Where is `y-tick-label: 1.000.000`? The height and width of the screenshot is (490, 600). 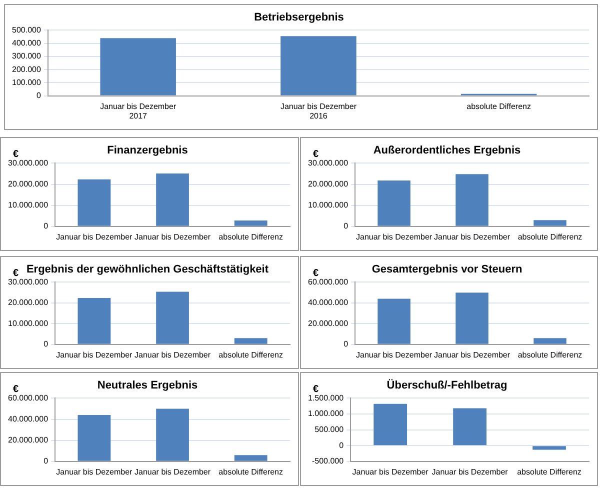 y-tick-label: 1.000.000 is located at coordinates (326, 413).